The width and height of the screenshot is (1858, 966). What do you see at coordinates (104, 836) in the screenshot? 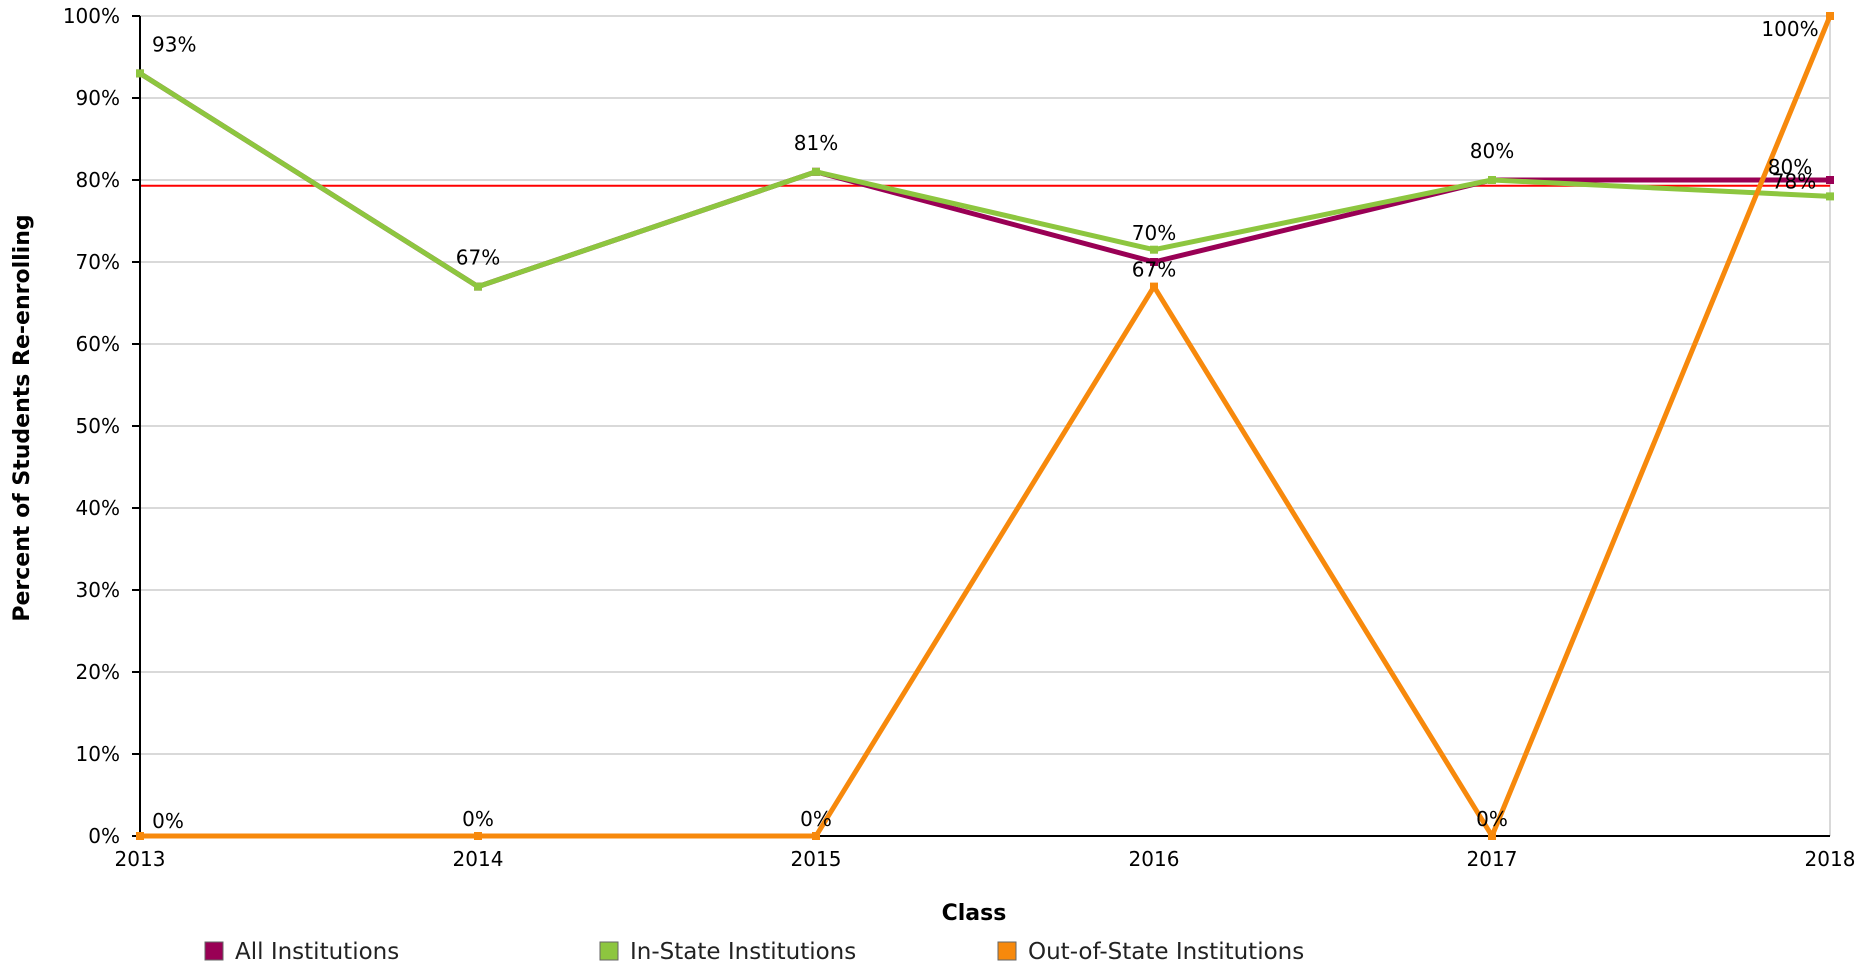
I see `y-tick-label: 0%` at bounding box center [104, 836].